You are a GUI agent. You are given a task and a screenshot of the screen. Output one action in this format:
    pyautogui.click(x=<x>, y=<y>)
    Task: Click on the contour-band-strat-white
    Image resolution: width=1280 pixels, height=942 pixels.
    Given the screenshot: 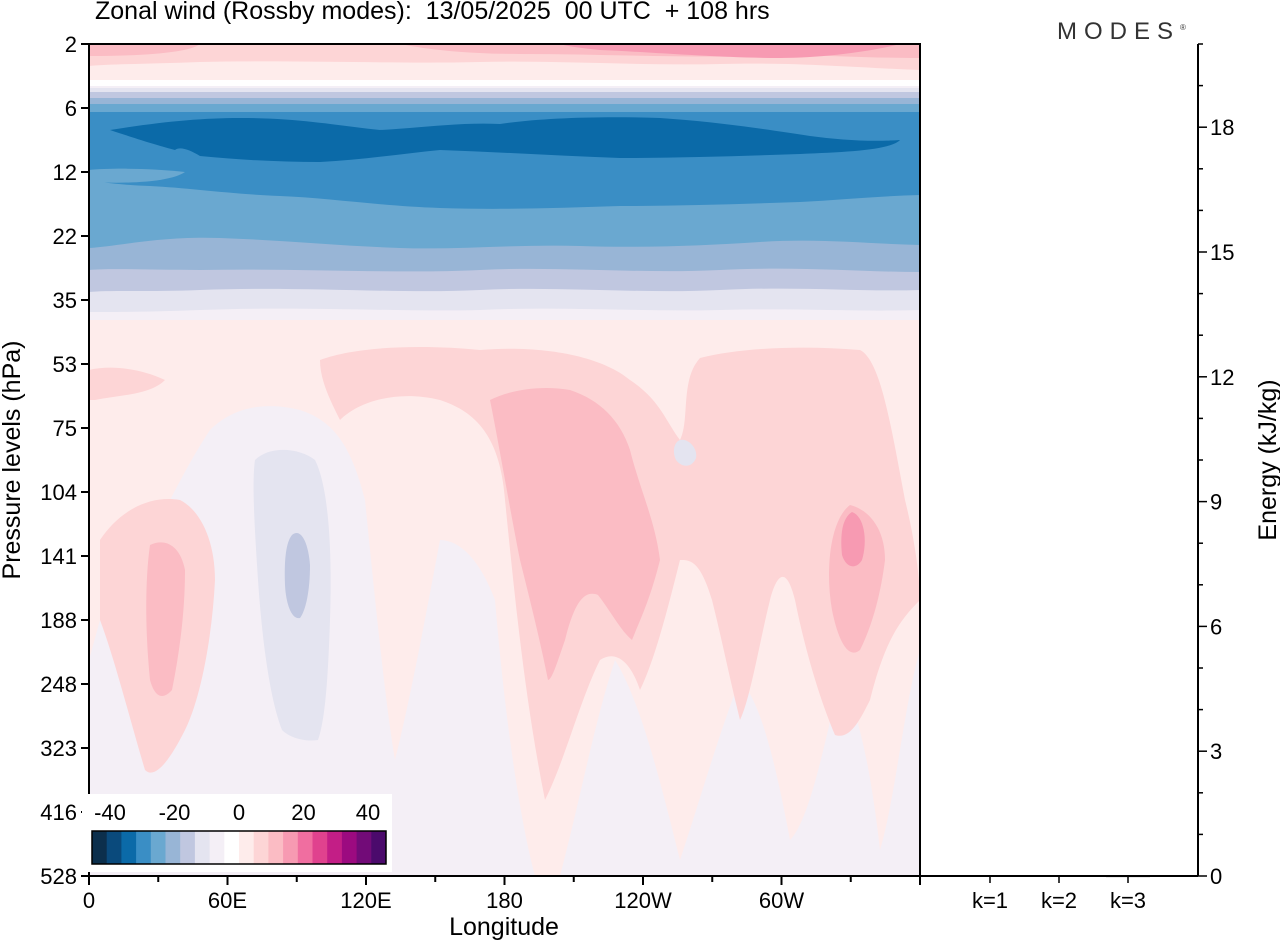 What is the action you would take?
    pyautogui.click(x=504, y=84)
    